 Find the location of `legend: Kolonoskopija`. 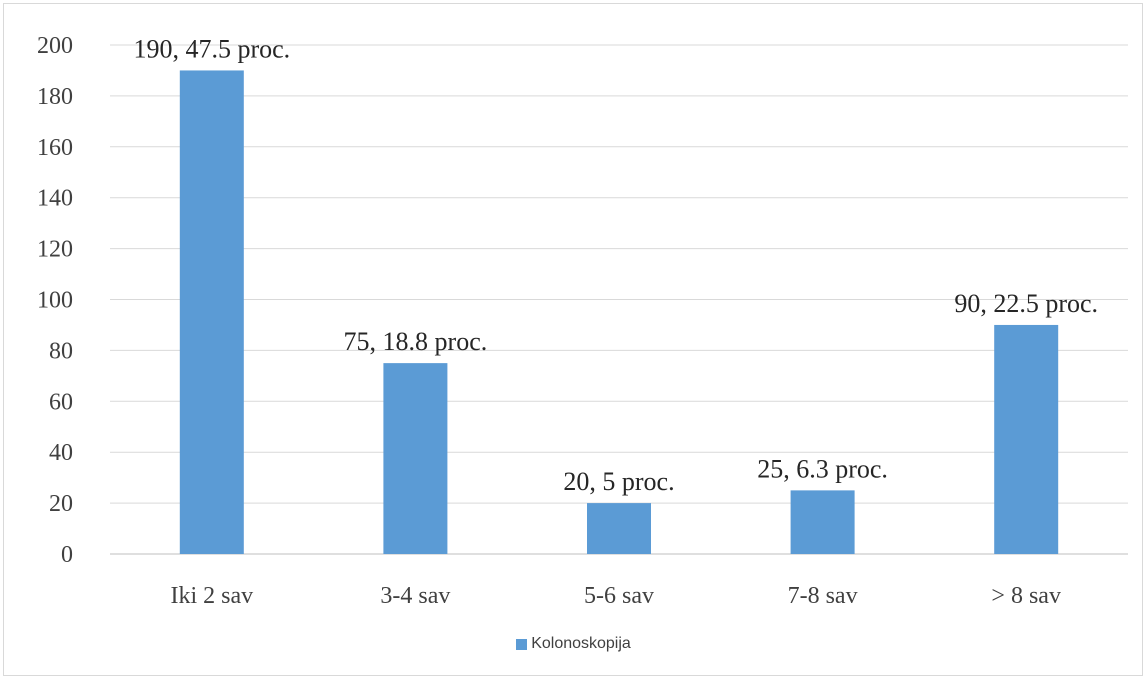

legend: Kolonoskopija is located at coordinates (573, 644).